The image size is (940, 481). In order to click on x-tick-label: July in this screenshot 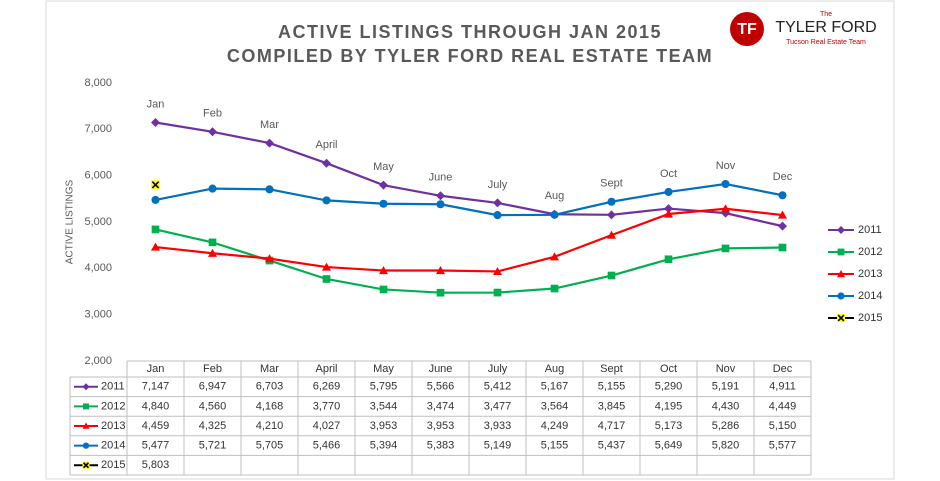, I will do `click(498, 369)`.